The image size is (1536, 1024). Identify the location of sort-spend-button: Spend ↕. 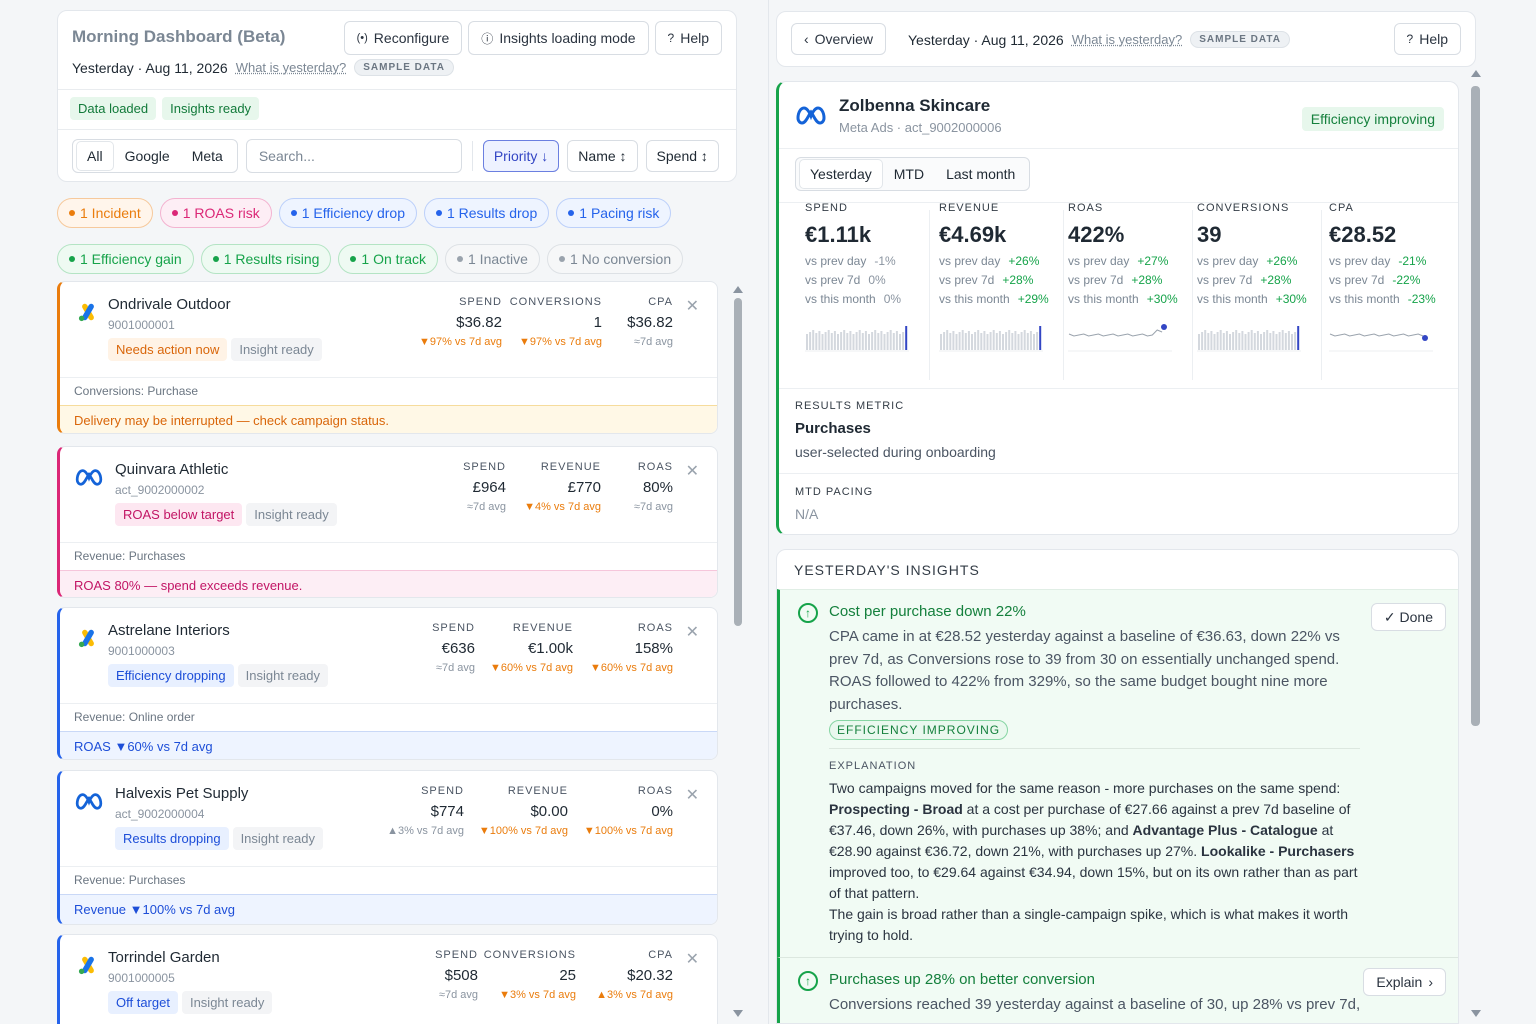
(682, 156).